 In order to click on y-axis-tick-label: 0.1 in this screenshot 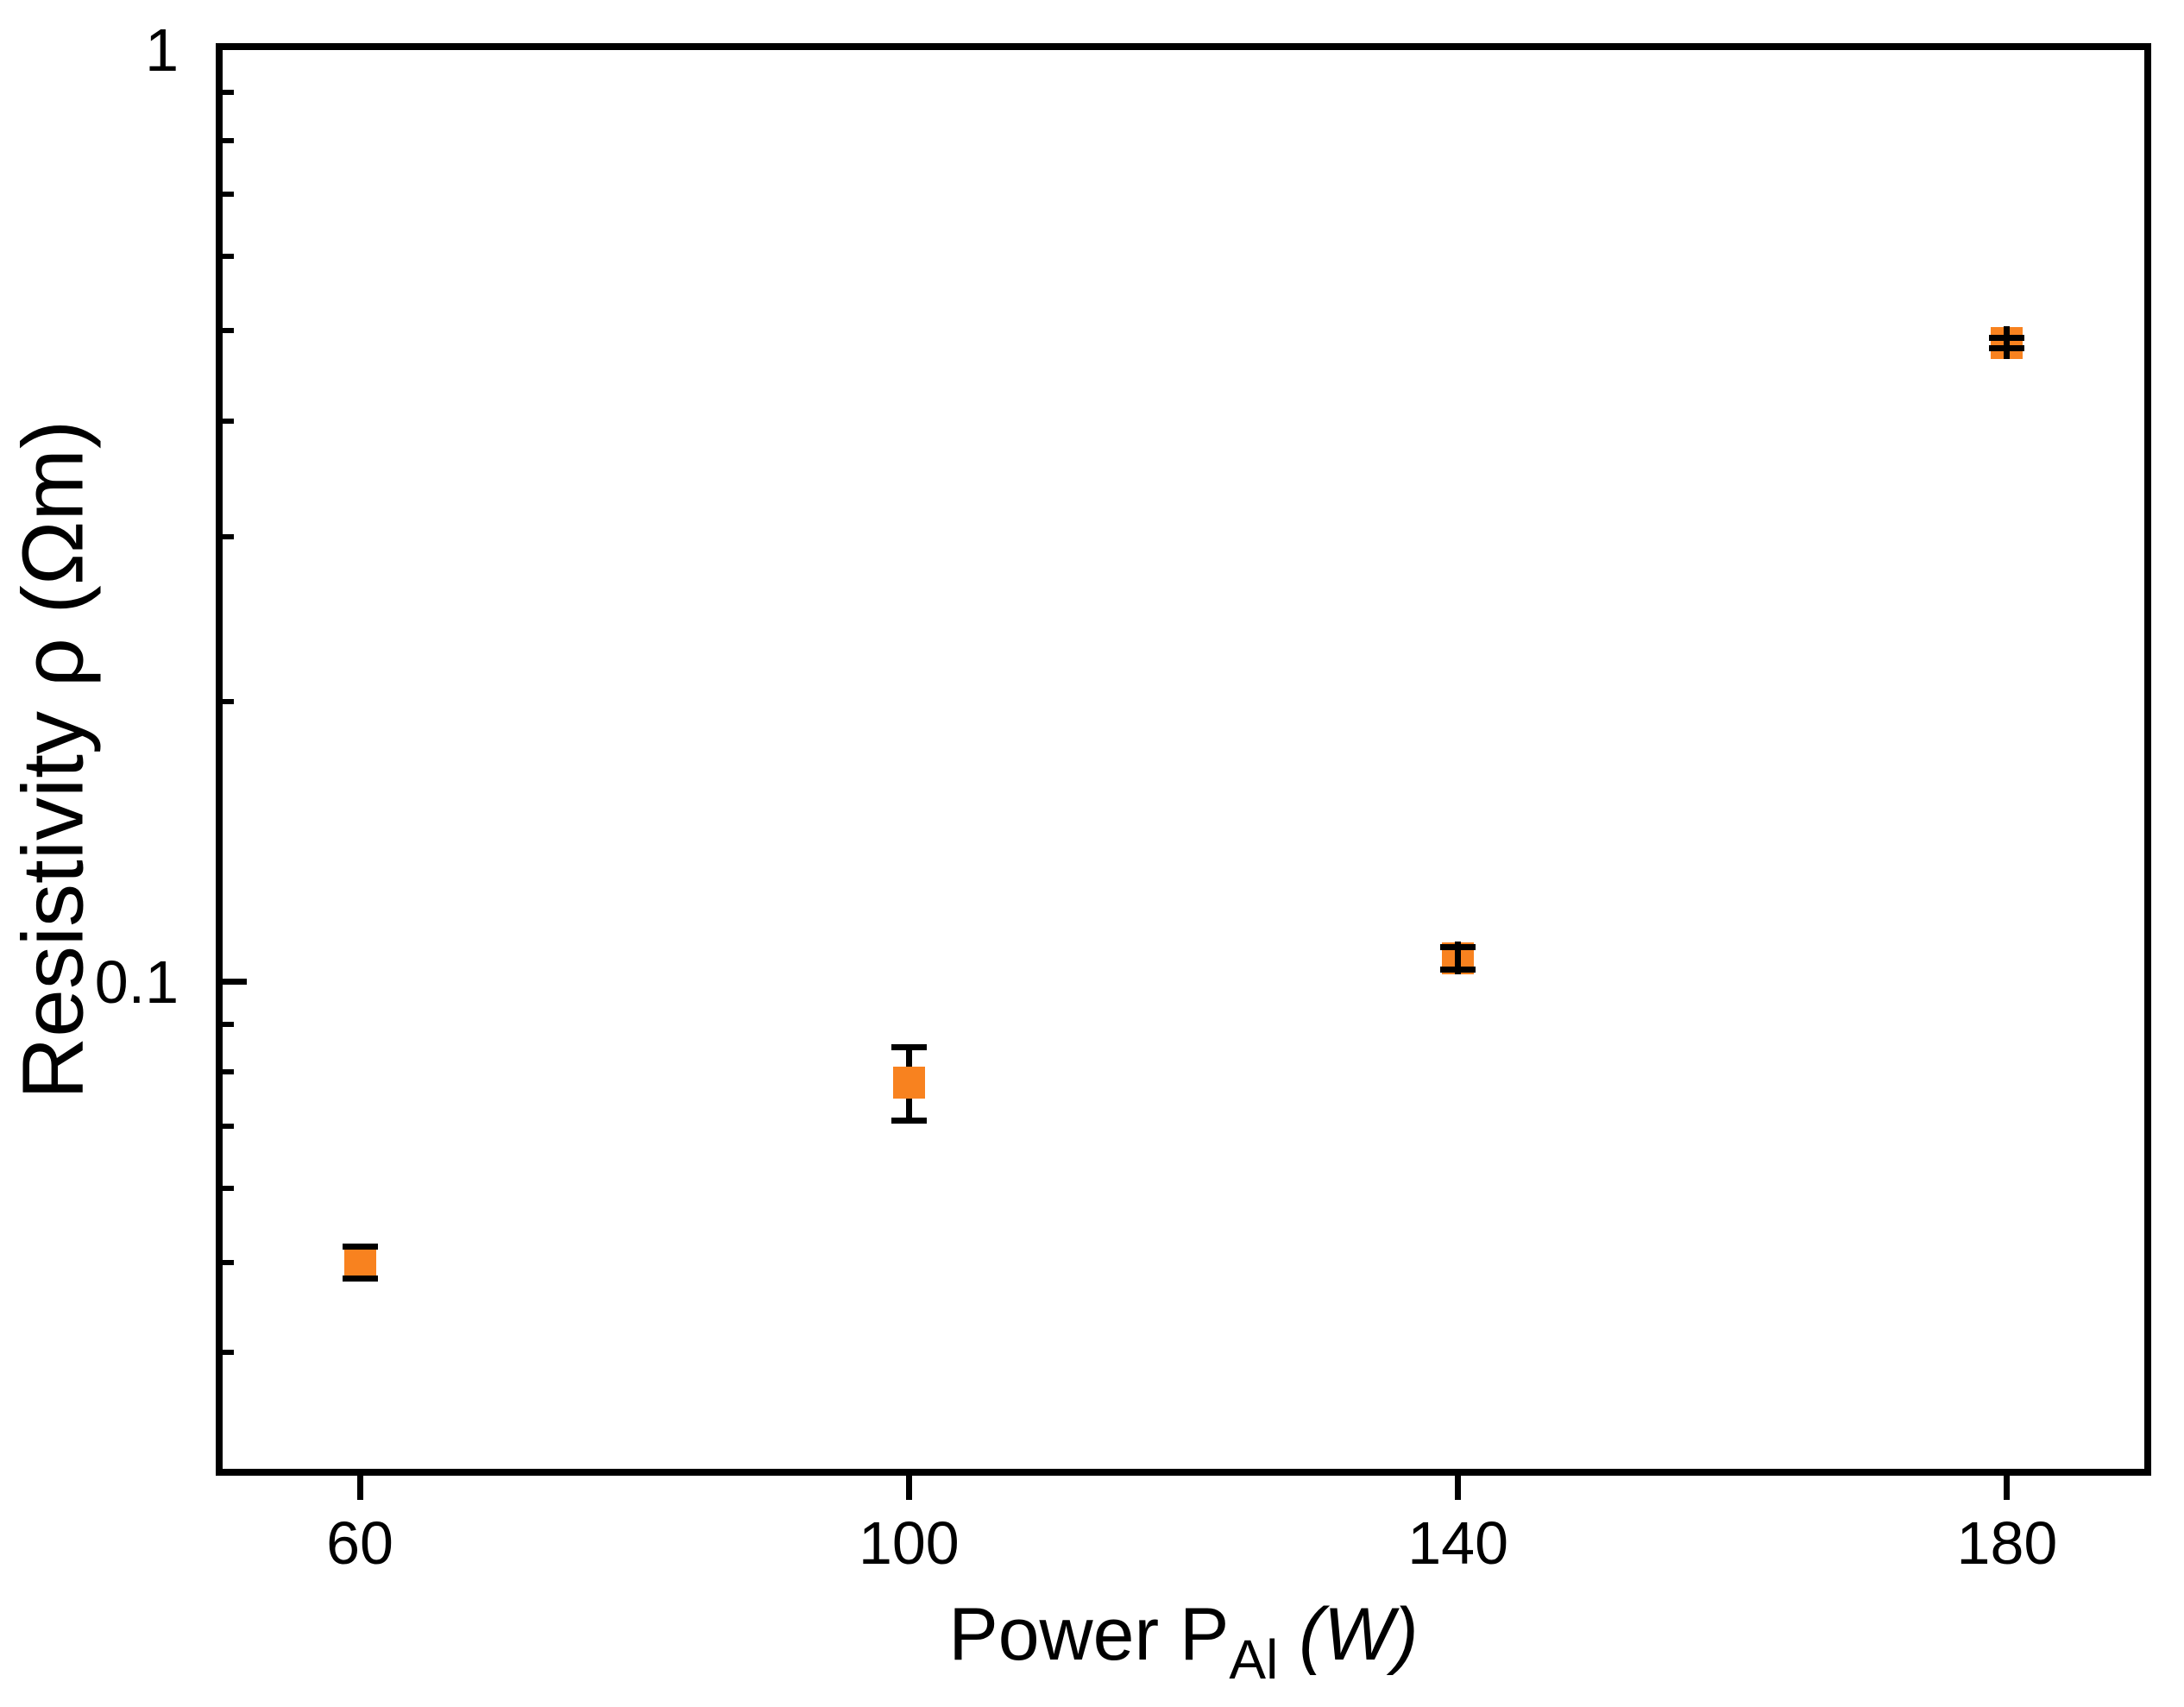, I will do `click(136, 982)`.